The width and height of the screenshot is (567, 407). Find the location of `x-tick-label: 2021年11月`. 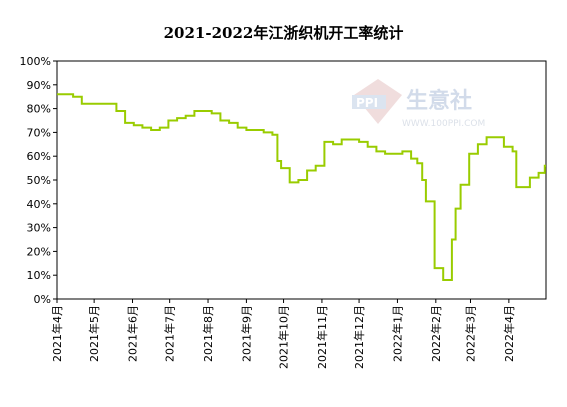

x-tick-label: 2021年11月 is located at coordinates (322, 337).